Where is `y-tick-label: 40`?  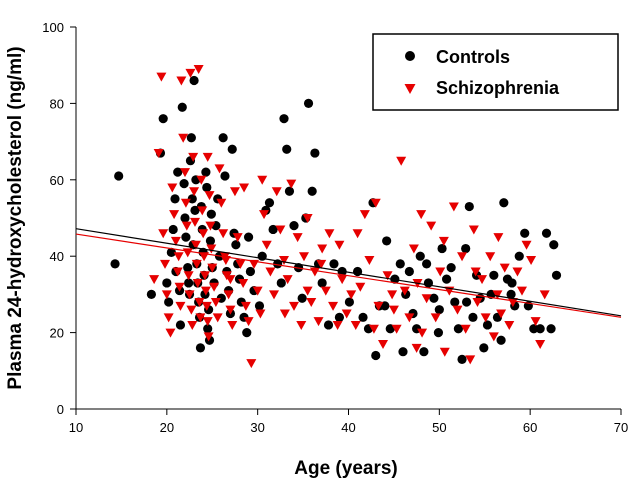
y-tick-label: 40 is located at coordinates (57, 256).